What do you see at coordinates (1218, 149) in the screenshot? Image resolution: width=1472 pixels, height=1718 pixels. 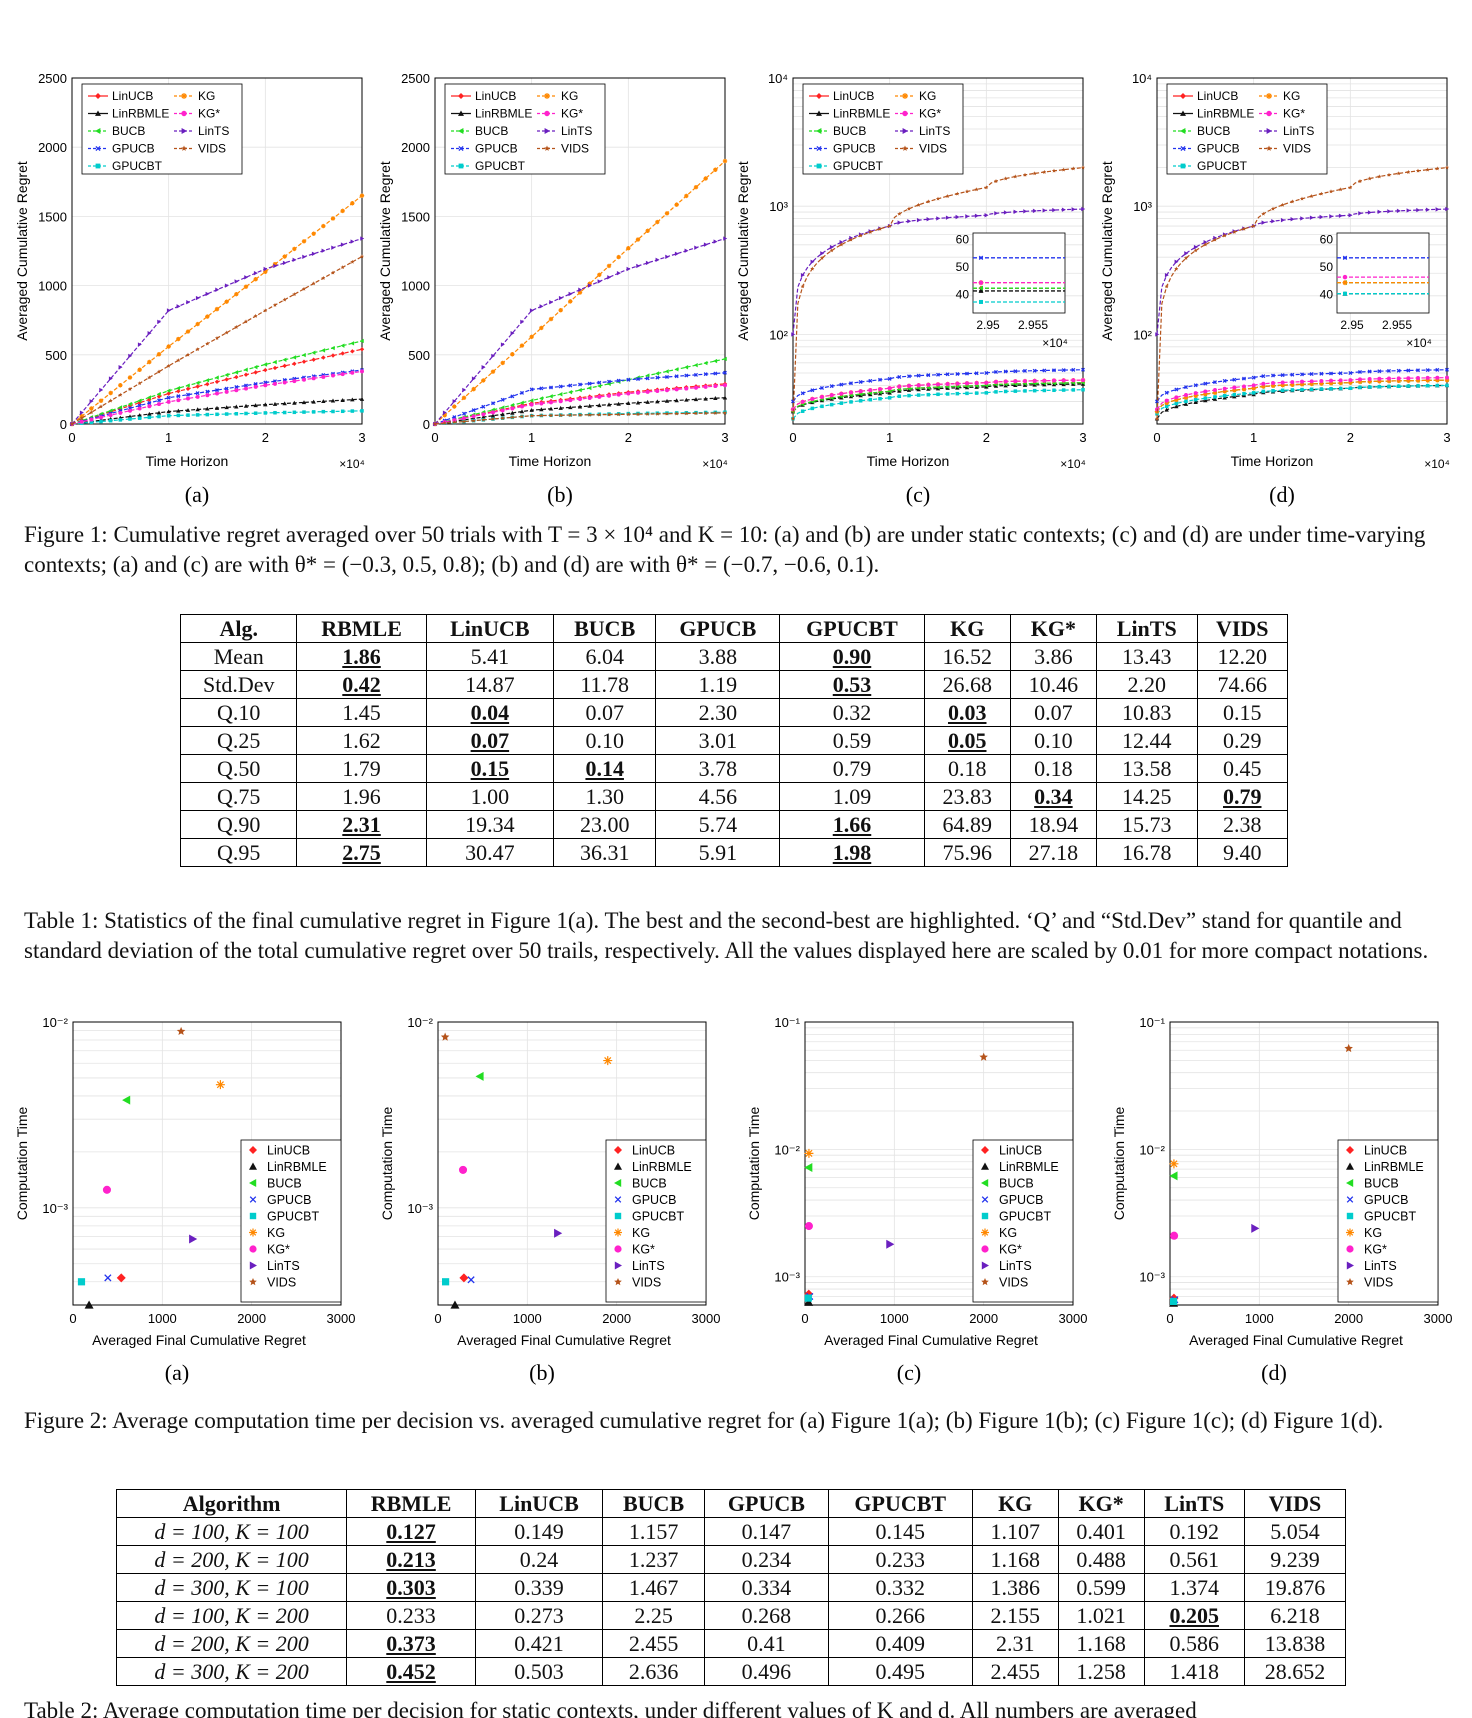 I see `legend-label: GPUCB` at bounding box center [1218, 149].